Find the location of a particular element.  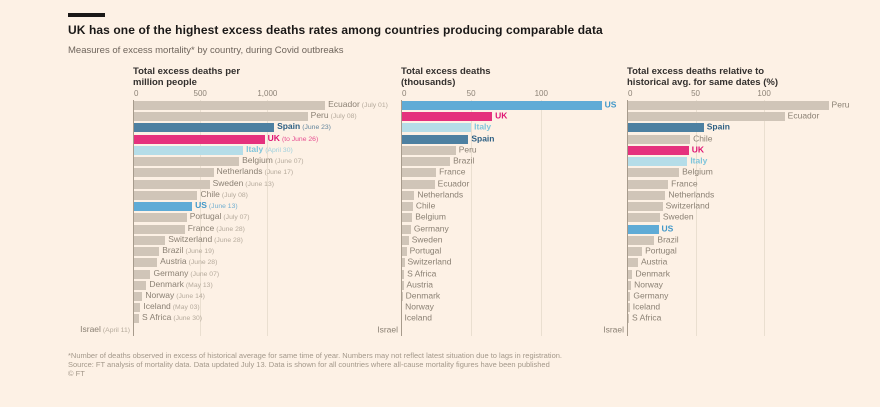

bar-label: UK (to June 26) is located at coordinates (293, 138).